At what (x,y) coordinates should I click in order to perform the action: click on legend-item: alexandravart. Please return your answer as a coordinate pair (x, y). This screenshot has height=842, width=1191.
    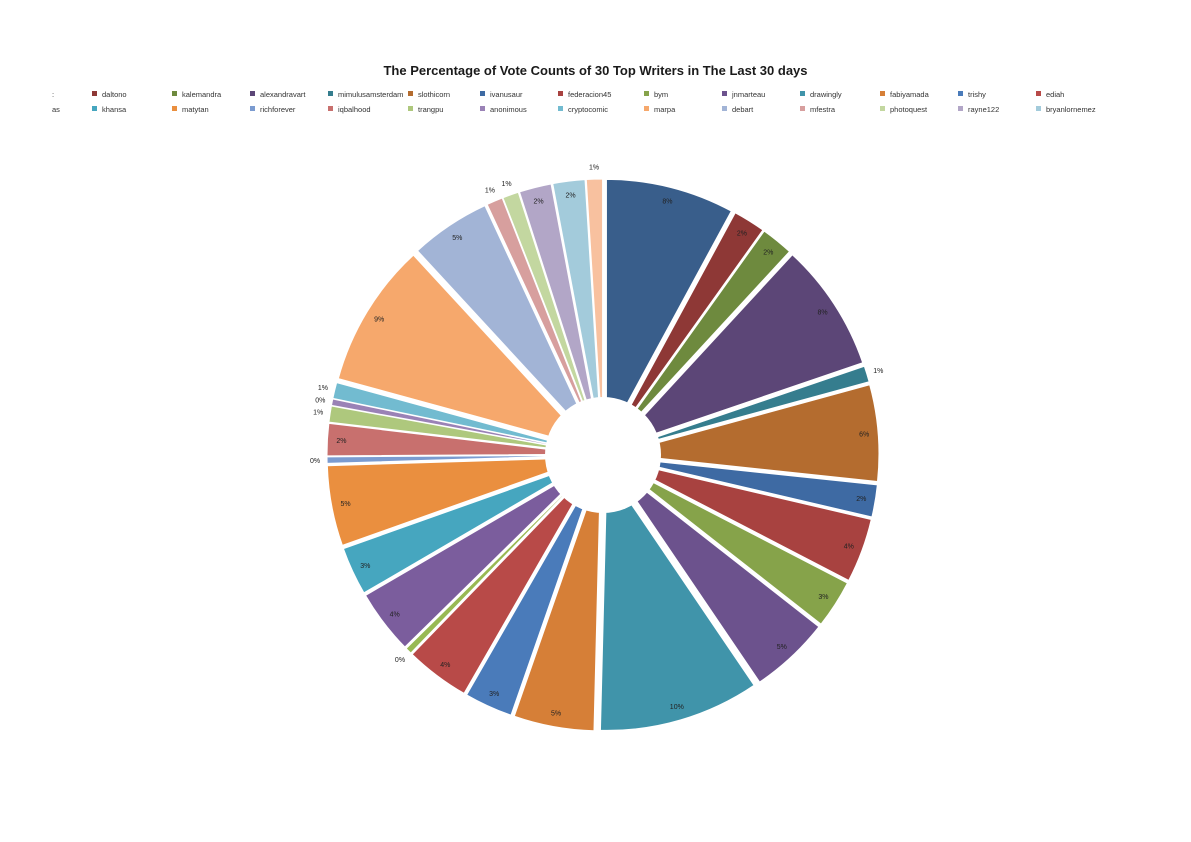
    Looking at the image, I should click on (277, 96).